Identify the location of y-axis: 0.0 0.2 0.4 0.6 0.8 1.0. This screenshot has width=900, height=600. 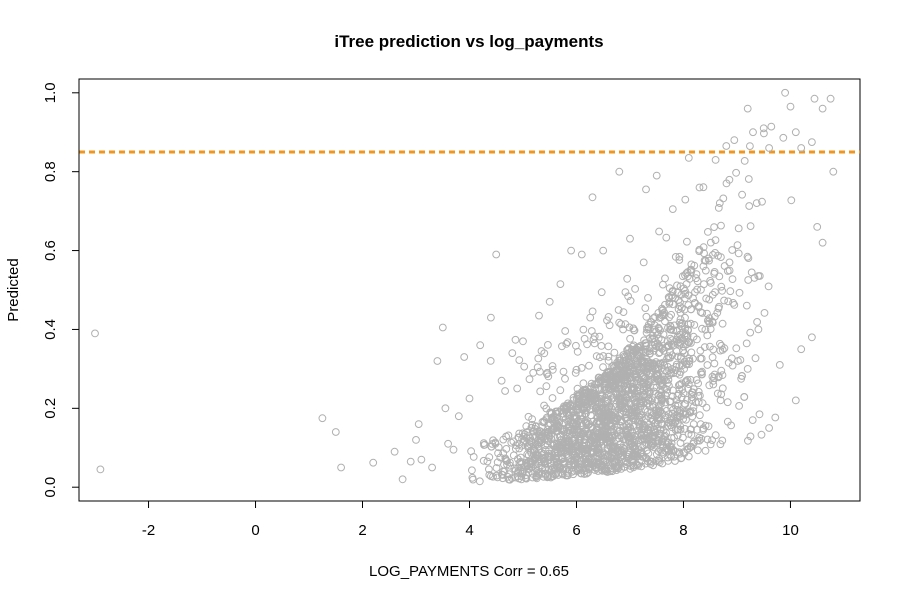
(61, 290).